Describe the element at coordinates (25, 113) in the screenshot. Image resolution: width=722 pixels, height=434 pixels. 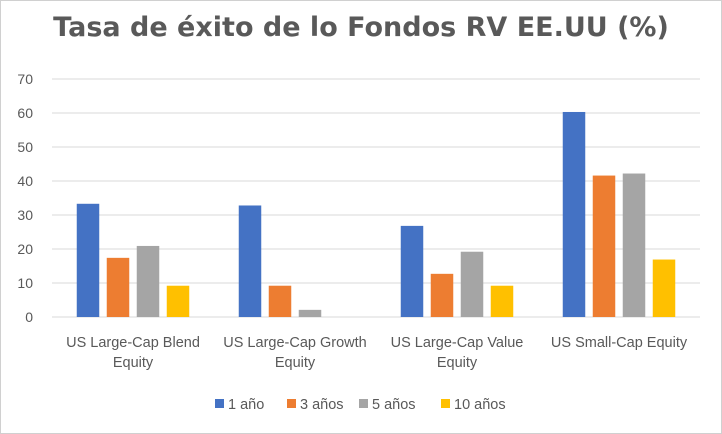
I see `y-tick-label: 60` at that location.